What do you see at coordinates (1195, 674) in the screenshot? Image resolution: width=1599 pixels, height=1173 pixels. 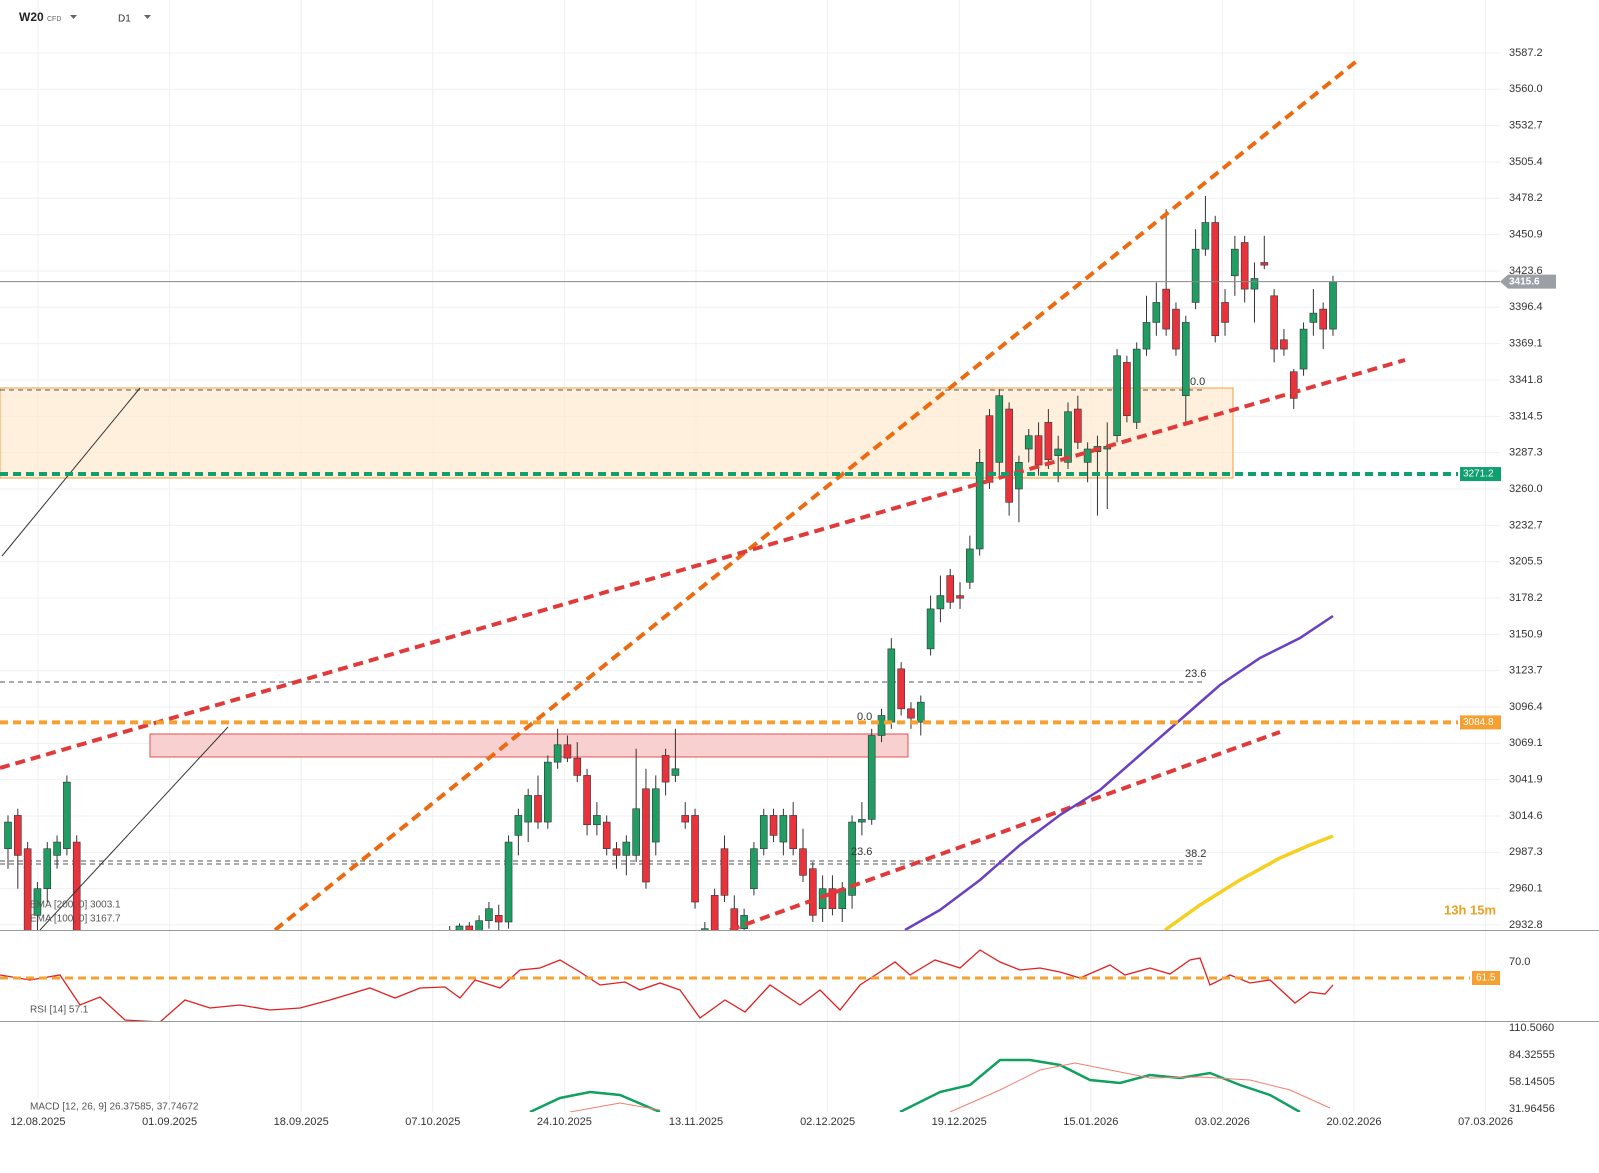 I see `fib-label: 23.6` at bounding box center [1195, 674].